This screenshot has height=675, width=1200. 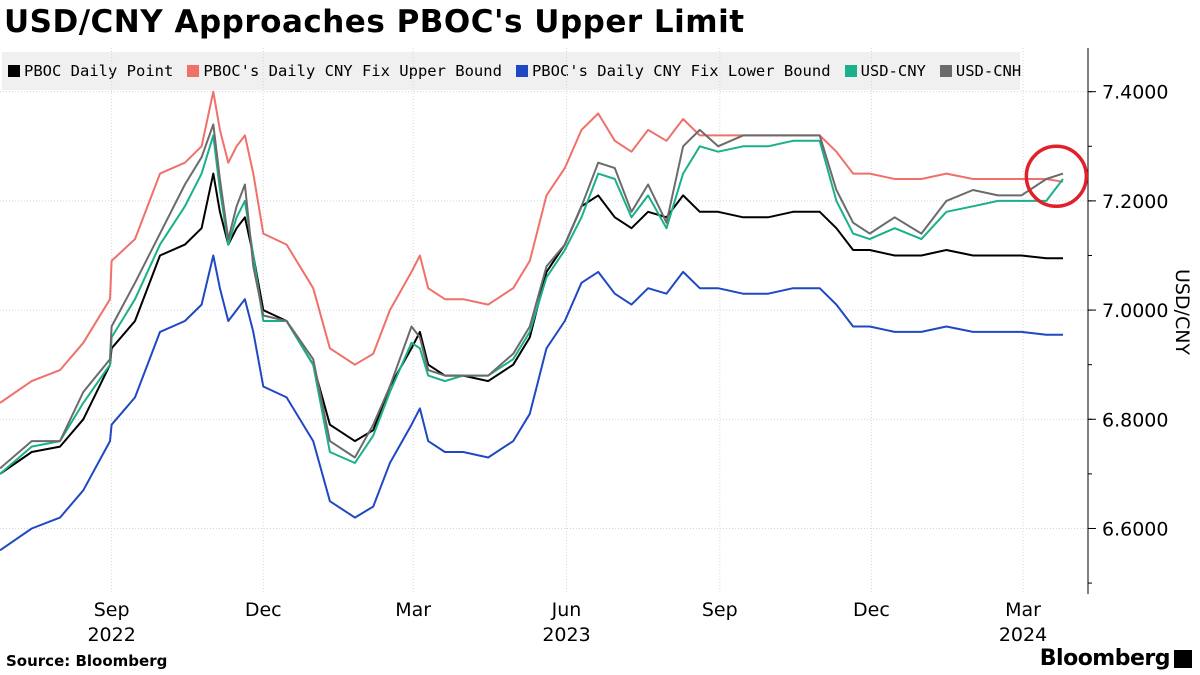 What do you see at coordinates (87, 661) in the screenshot?
I see `source-note: Source: Bloomberg` at bounding box center [87, 661].